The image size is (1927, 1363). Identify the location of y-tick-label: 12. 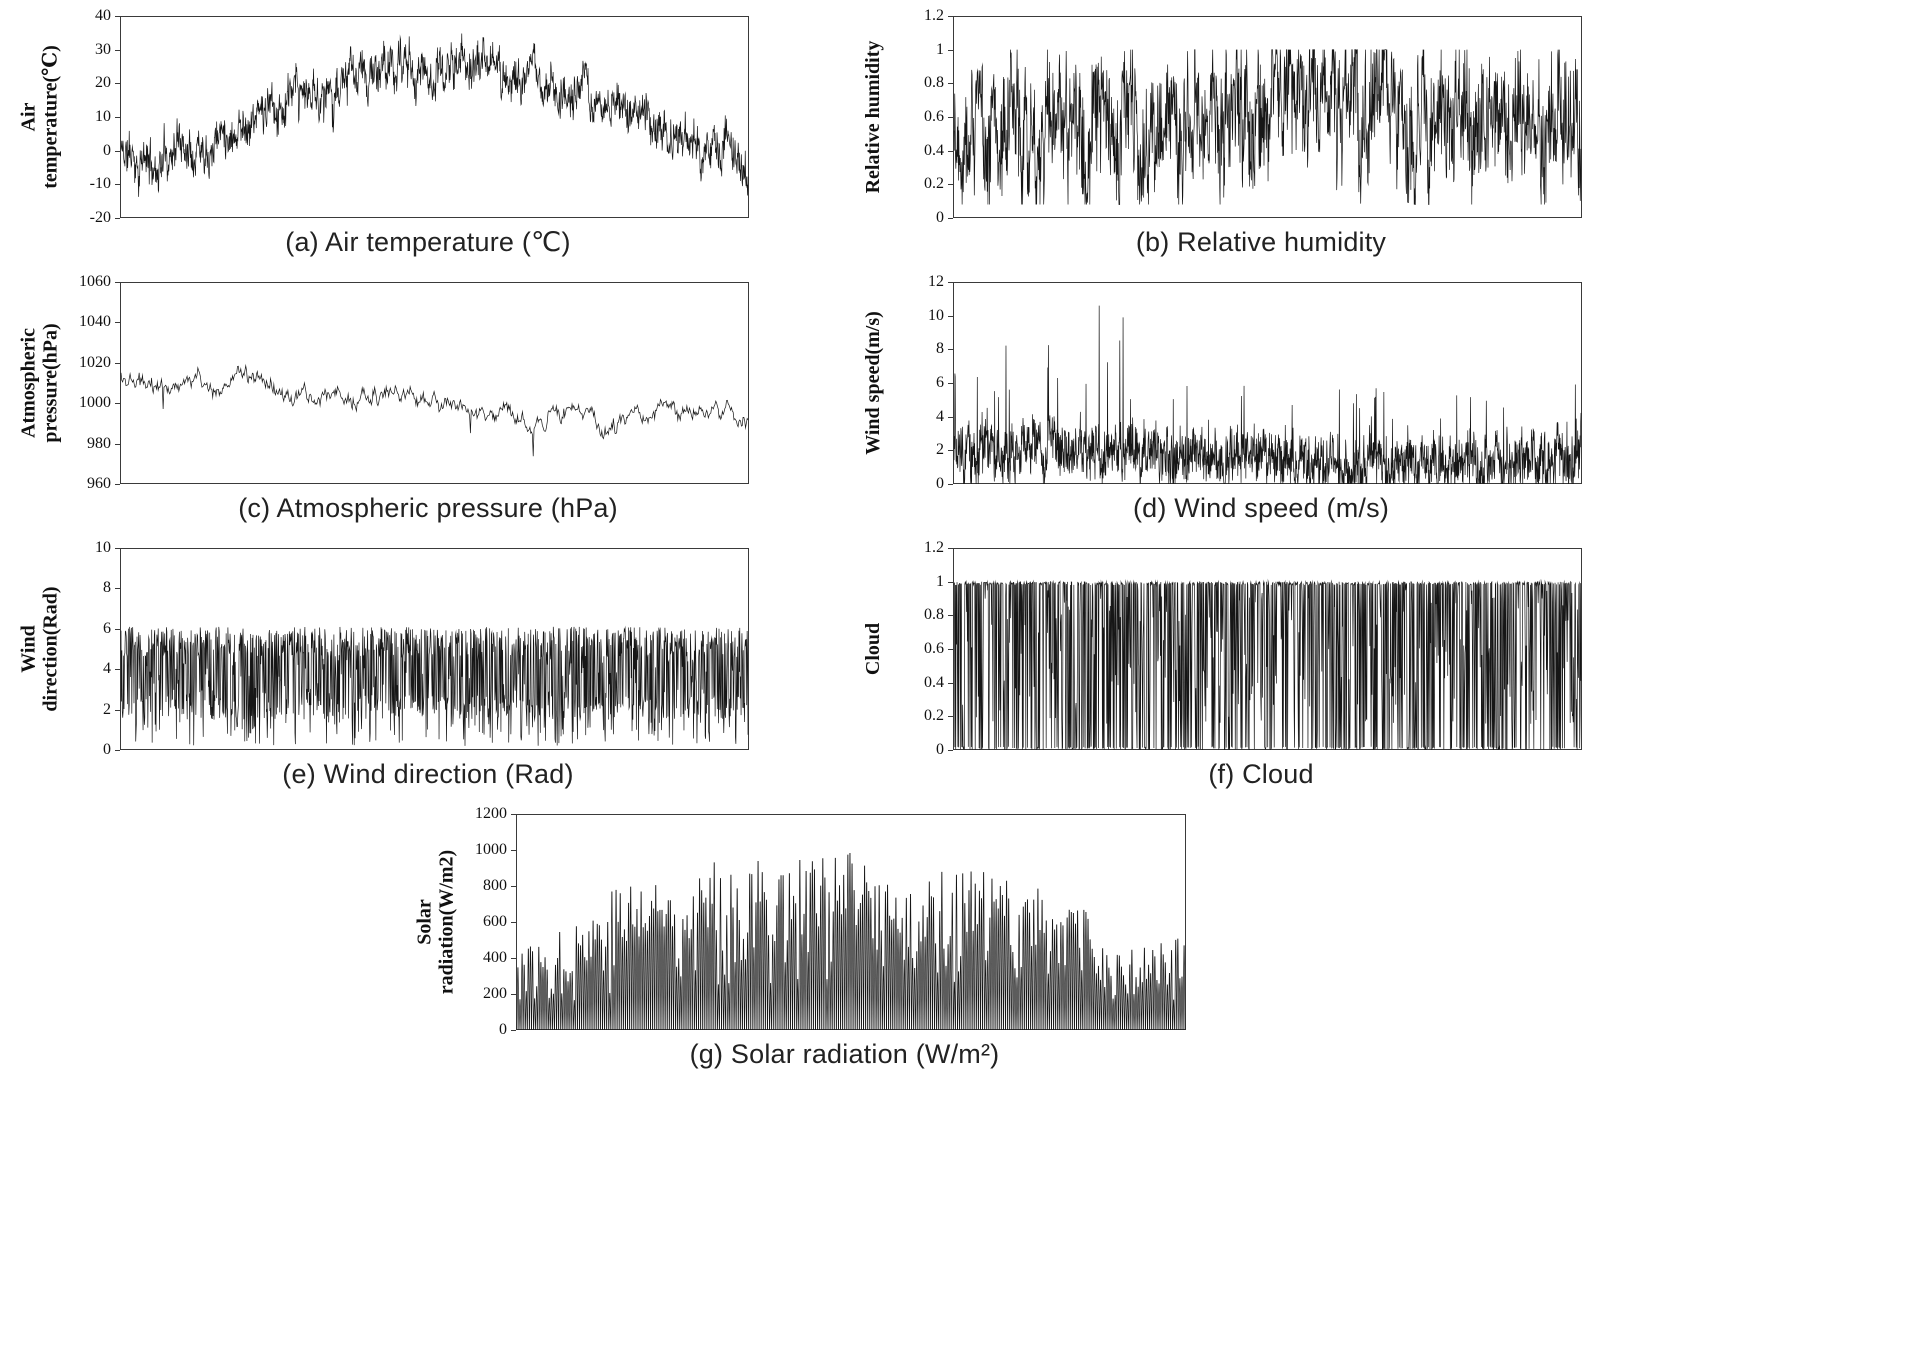
(936, 281).